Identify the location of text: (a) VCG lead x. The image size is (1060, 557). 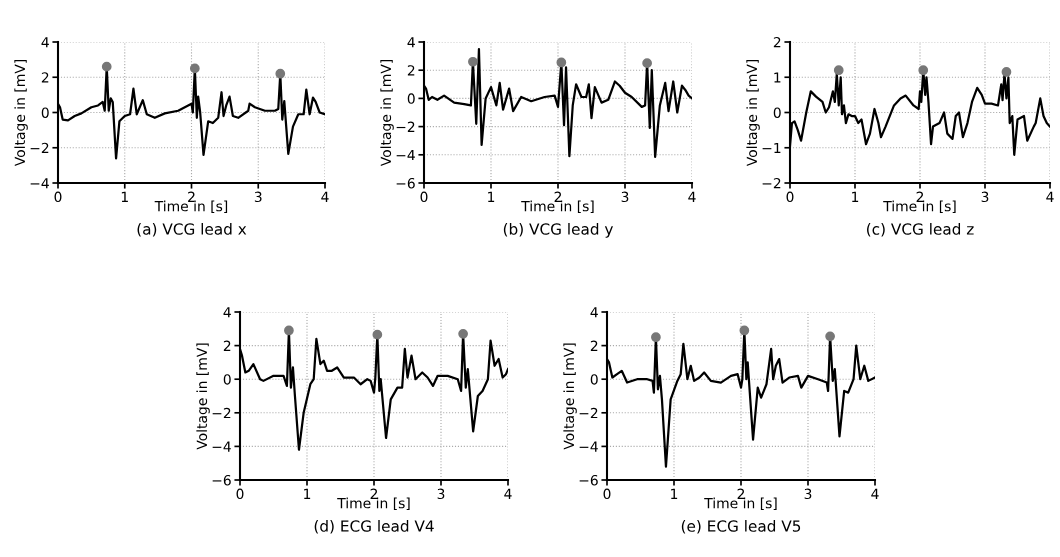
(192, 230).